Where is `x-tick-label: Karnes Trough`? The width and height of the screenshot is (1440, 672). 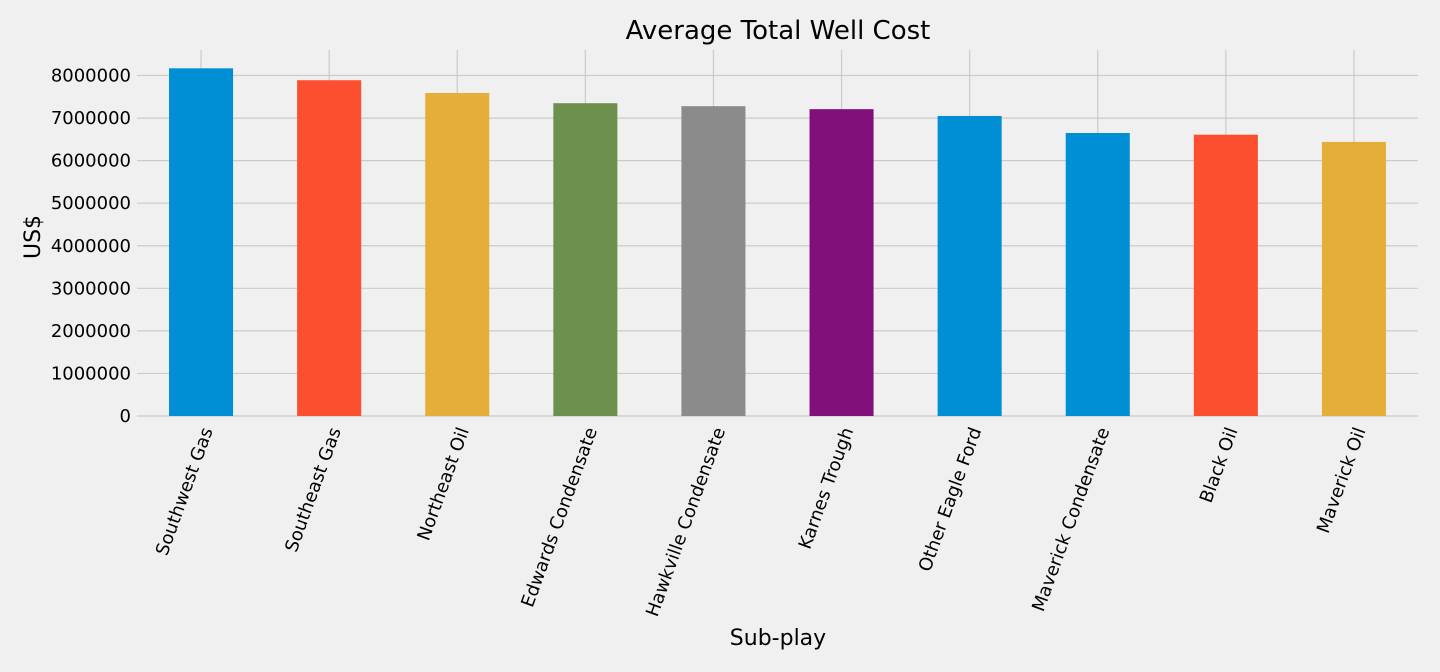
x-tick-label: Karnes Trough is located at coordinates (826, 488).